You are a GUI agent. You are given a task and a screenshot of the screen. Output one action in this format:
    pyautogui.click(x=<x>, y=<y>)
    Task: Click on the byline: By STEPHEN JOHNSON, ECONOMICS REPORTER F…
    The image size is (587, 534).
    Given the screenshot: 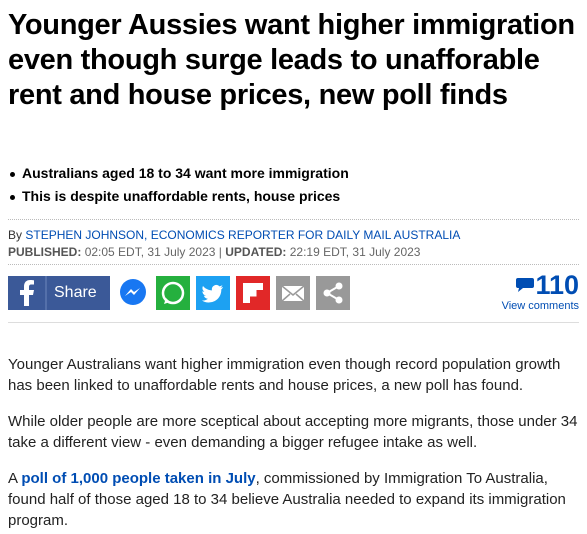 What is the action you would take?
    pyautogui.click(x=234, y=244)
    